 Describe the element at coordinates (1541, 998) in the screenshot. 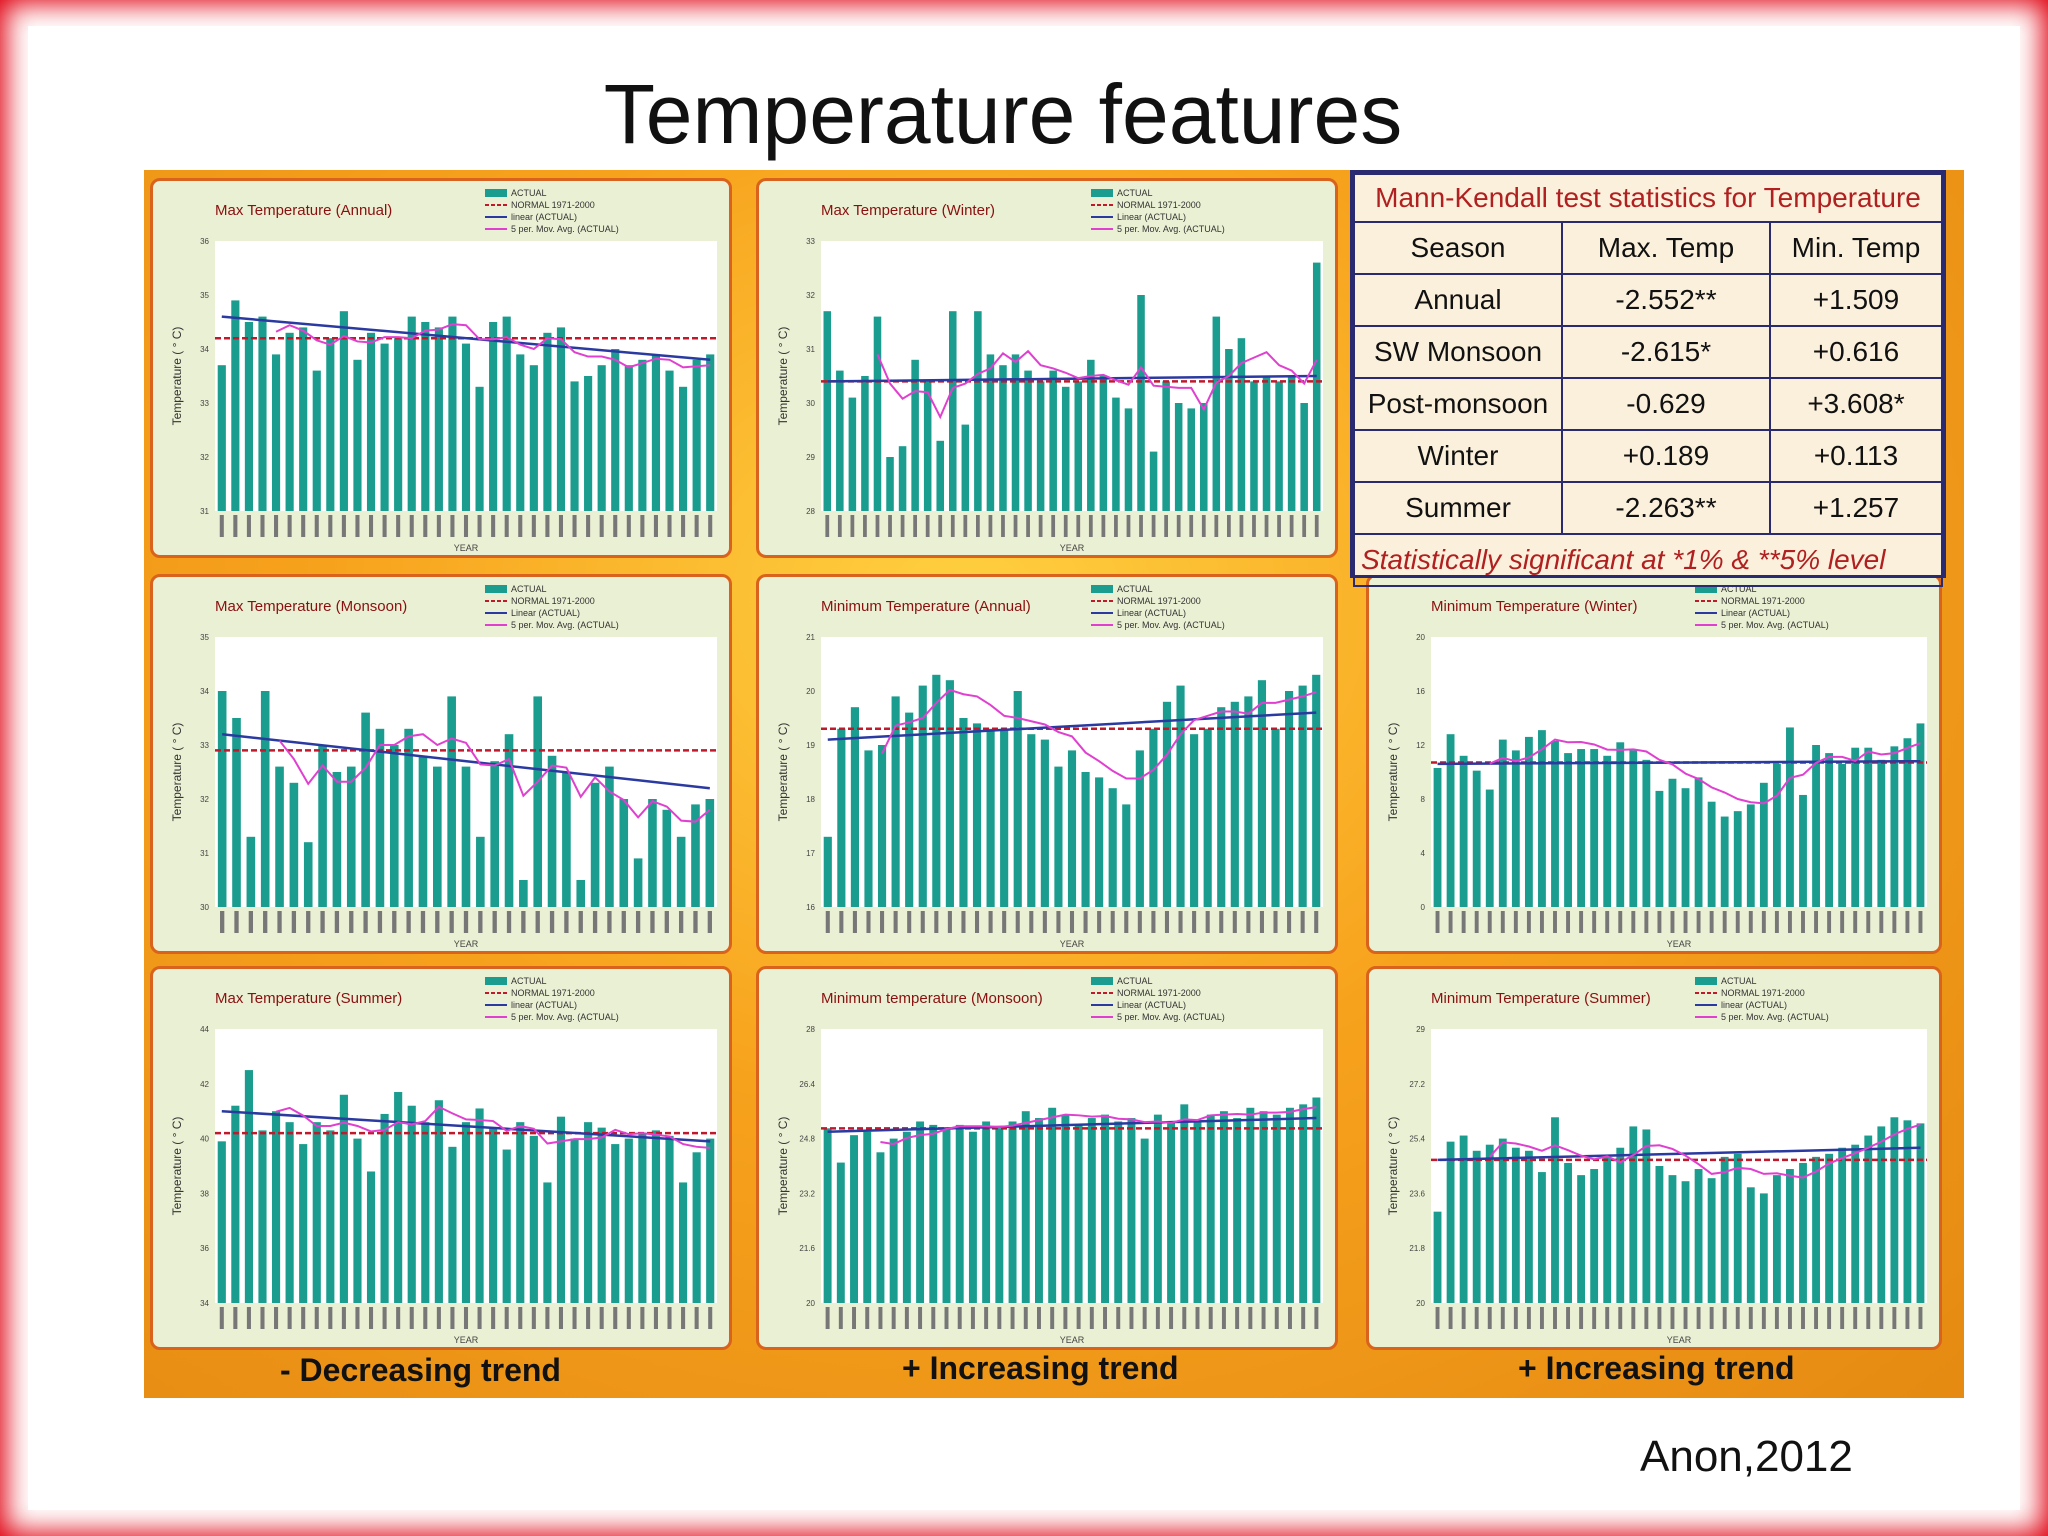

I see `chart-title: Minimum Temperature (Summer)` at that location.